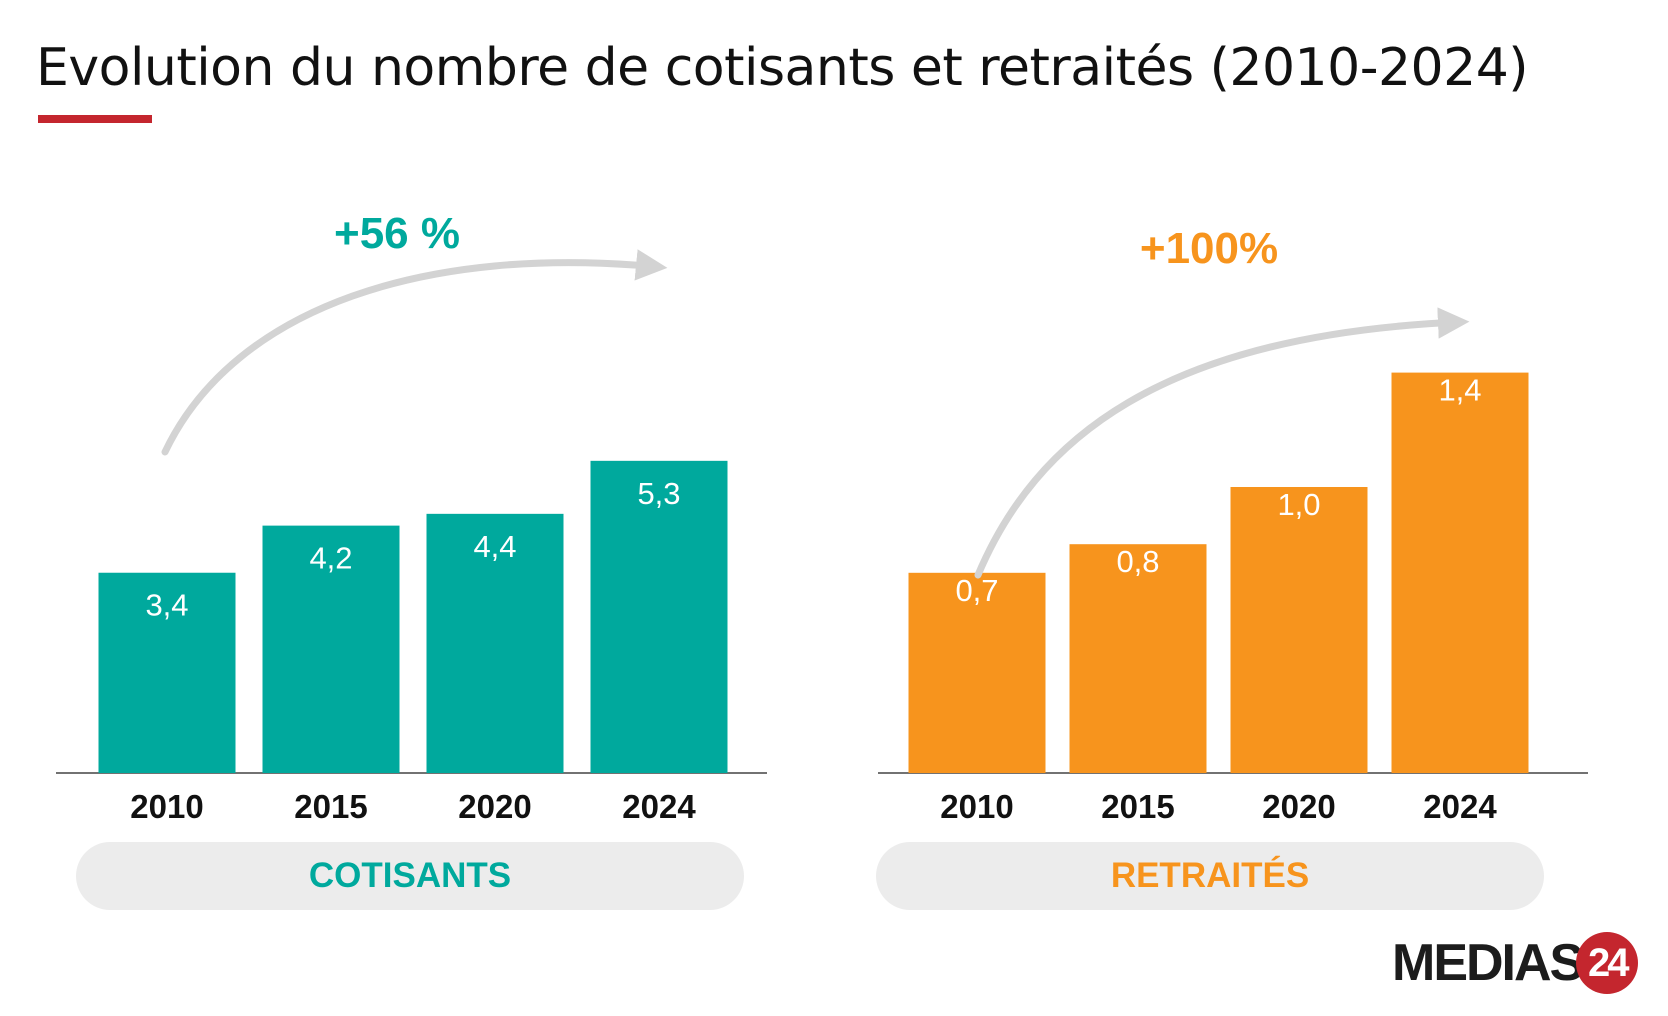 This screenshot has height=1016, width=1668. I want to click on retraites-growth-label: +100%, so click(1209, 248).